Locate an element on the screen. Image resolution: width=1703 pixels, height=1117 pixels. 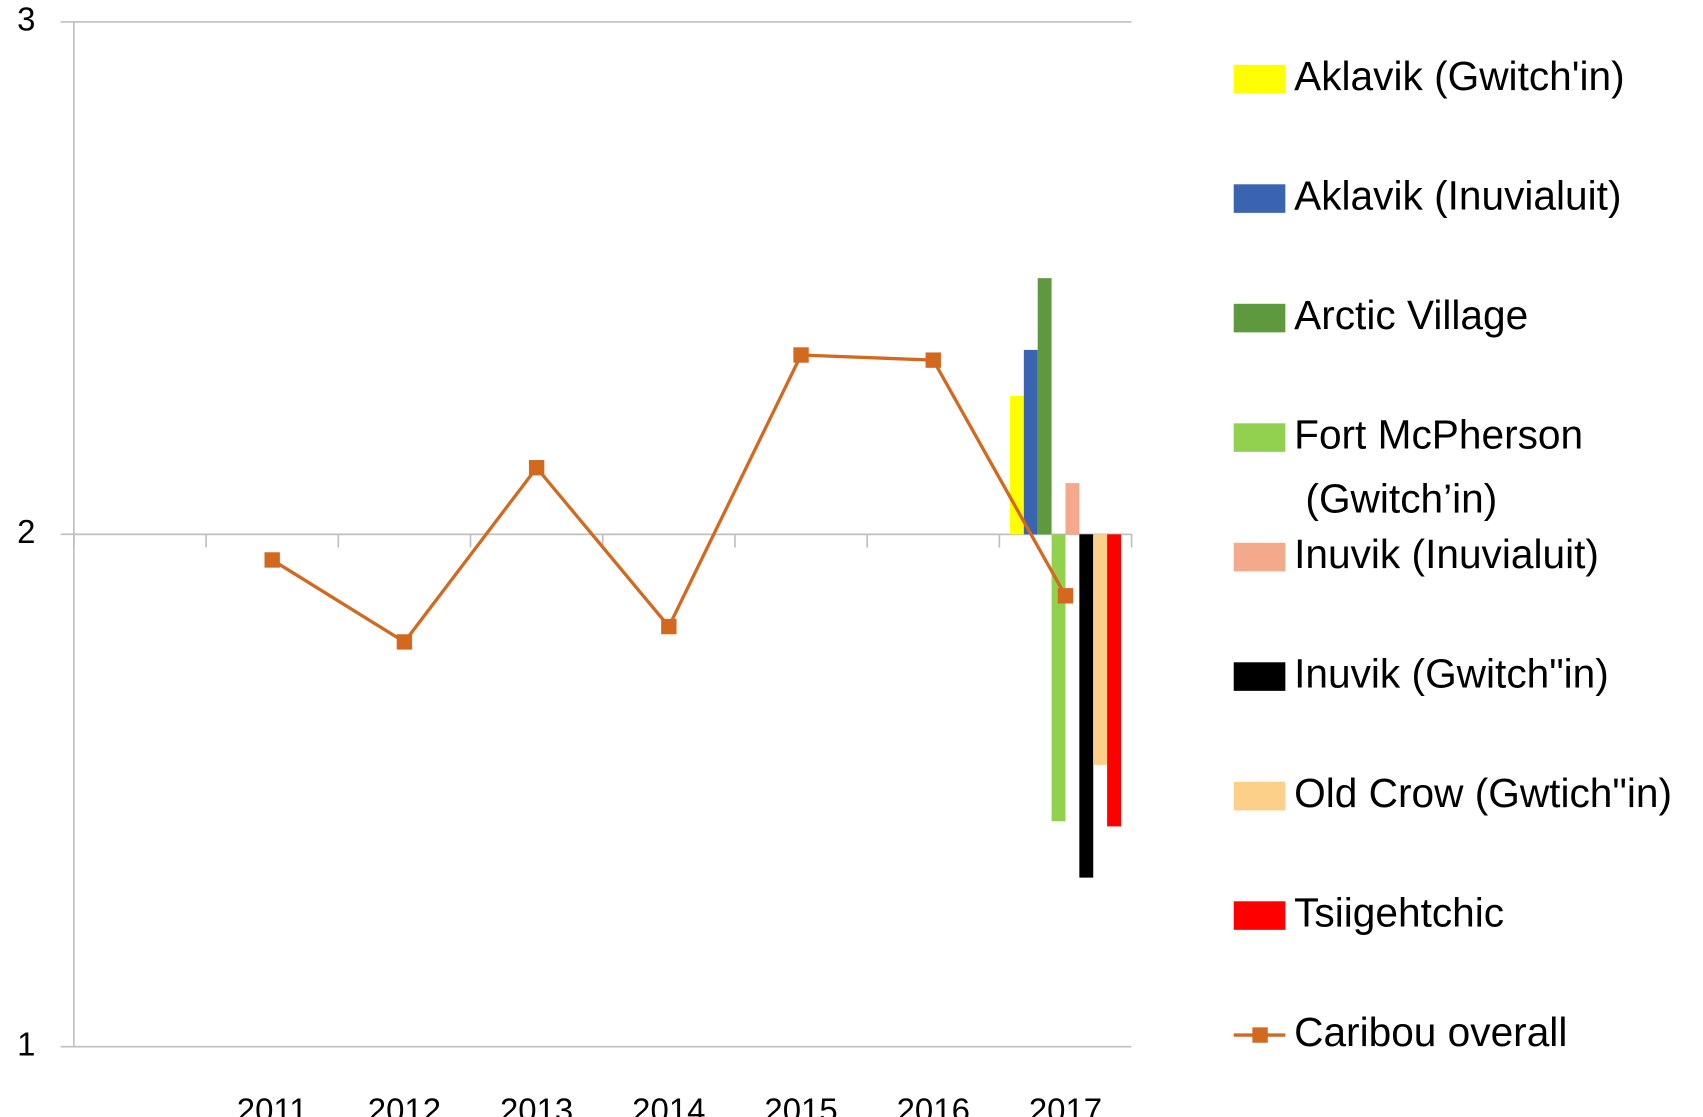
legend-label: Arctic Village is located at coordinates (1411, 315).